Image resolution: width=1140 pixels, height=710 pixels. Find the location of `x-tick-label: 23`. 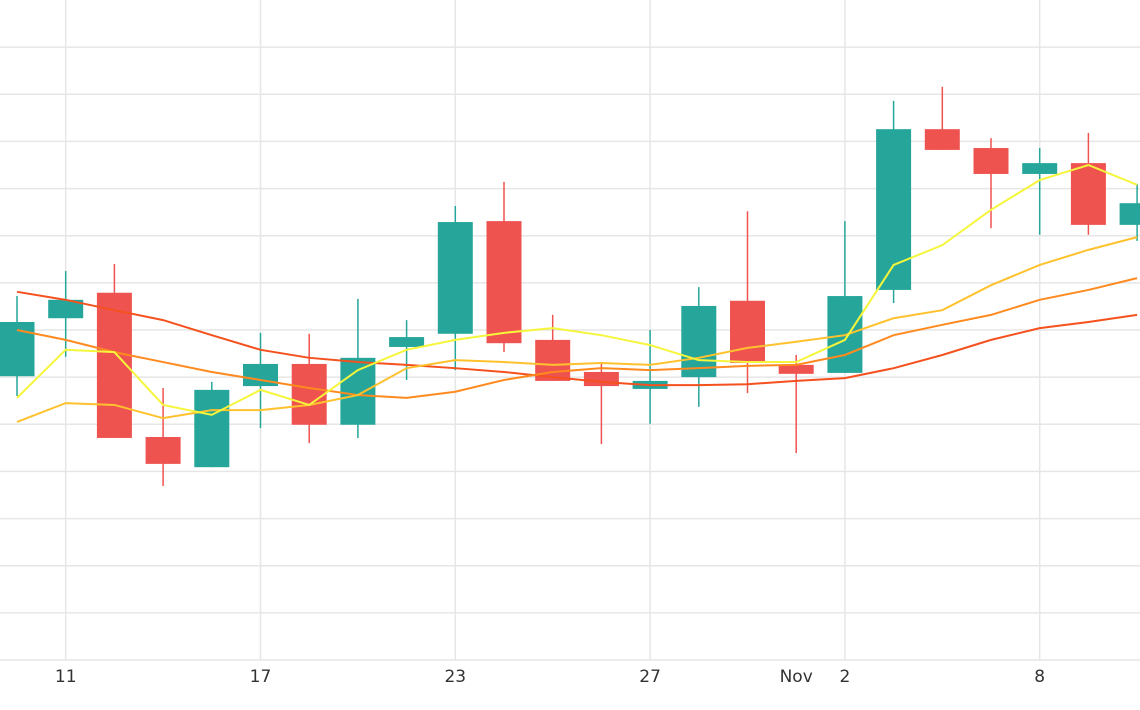

x-tick-label: 23 is located at coordinates (455, 677).